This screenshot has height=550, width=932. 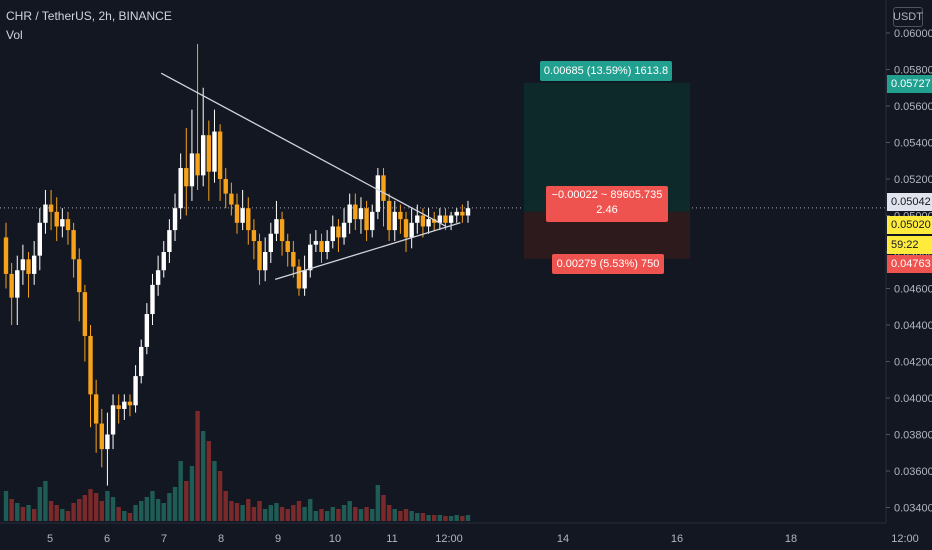 I want to click on position-center-label-line1: −0.00022 ~ 89605.735, so click(x=607, y=195).